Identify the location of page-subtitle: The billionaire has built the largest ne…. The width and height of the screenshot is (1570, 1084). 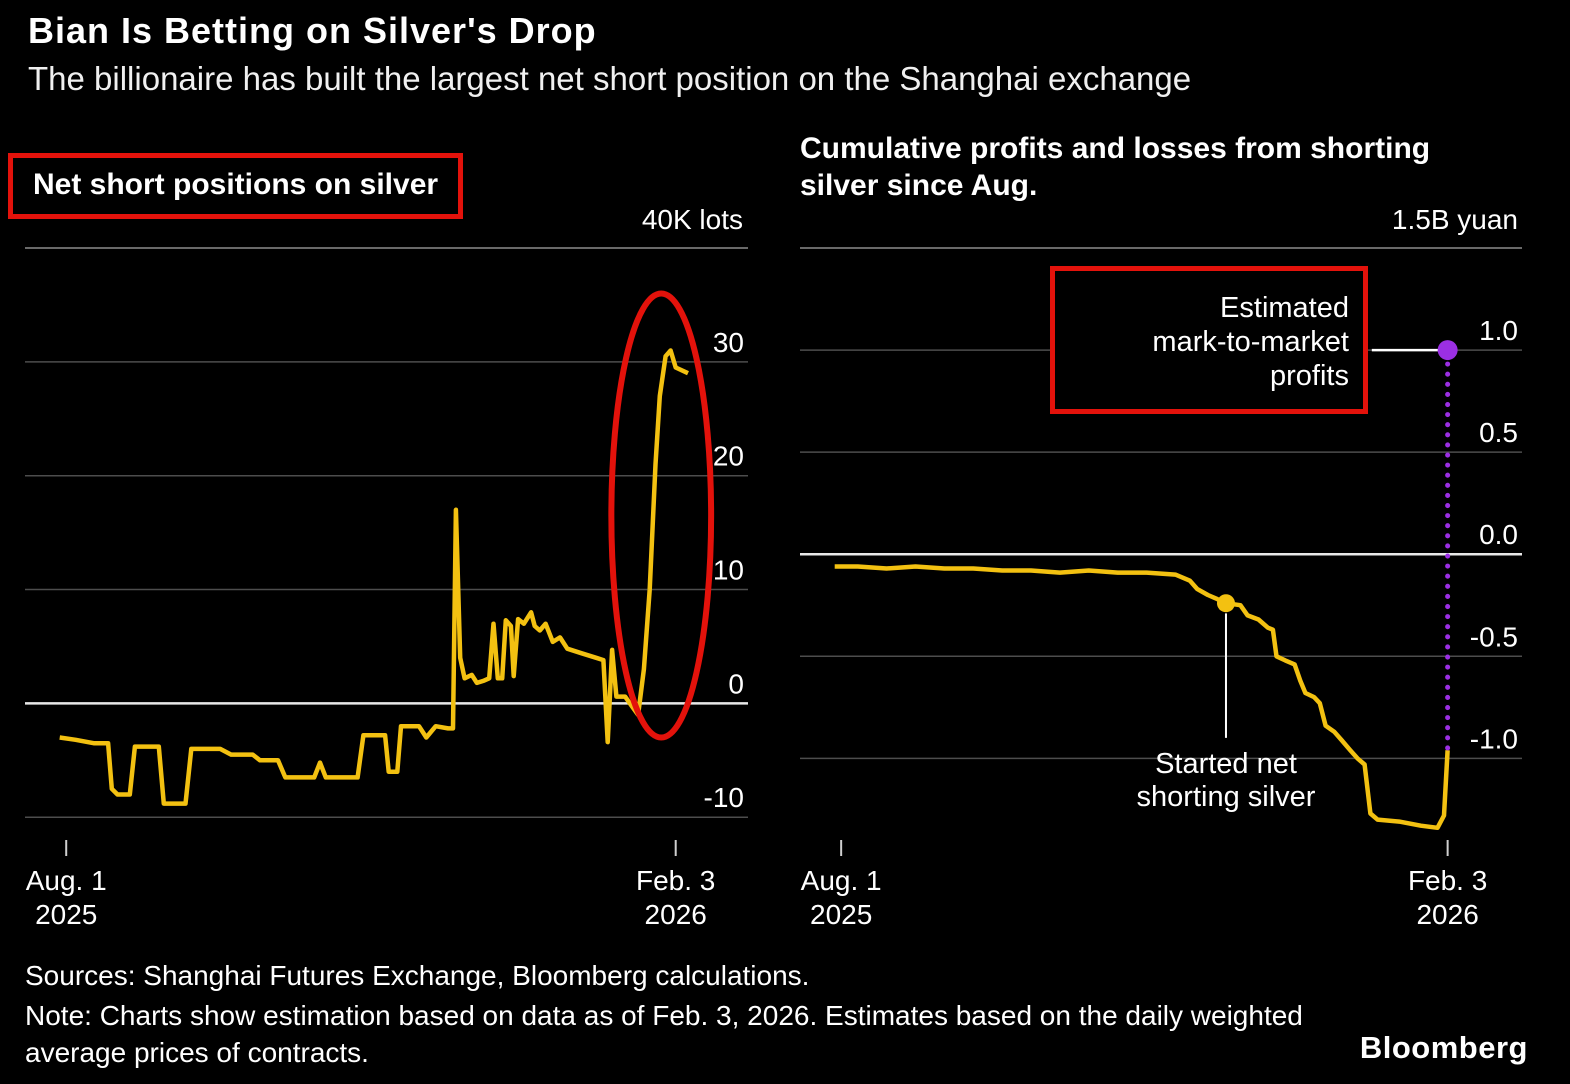
(610, 78).